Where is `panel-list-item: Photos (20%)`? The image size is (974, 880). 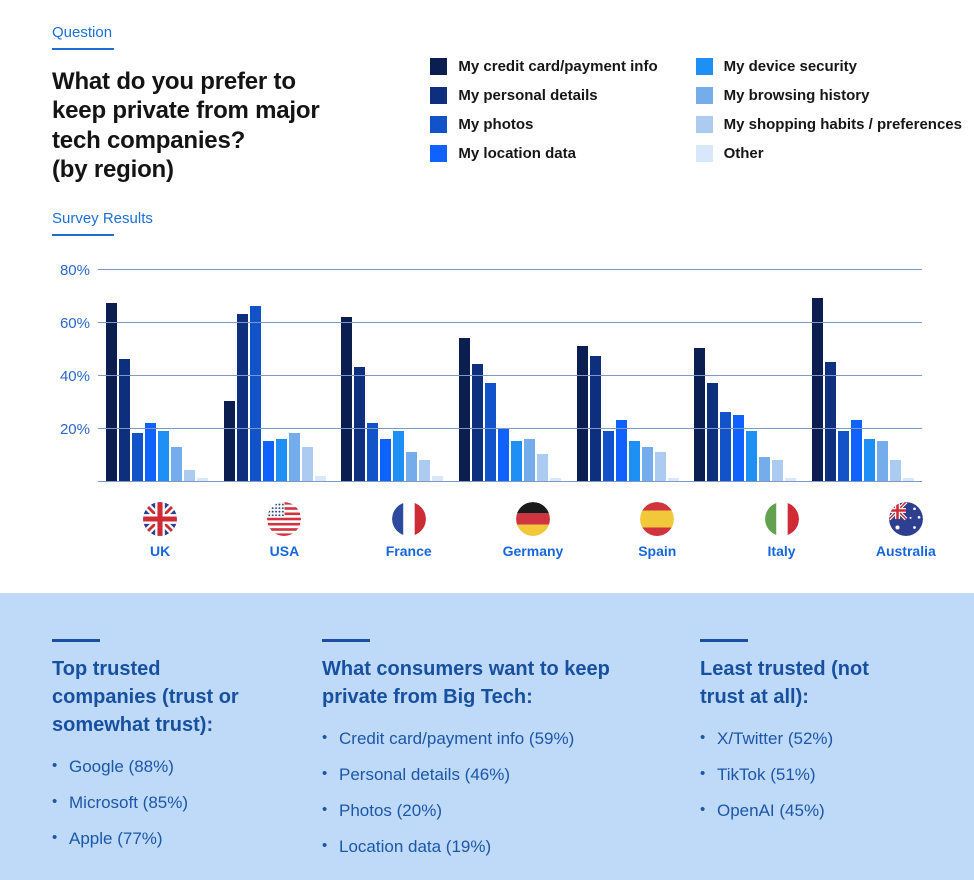
panel-list-item: Photos (20%) is located at coordinates (500, 811).